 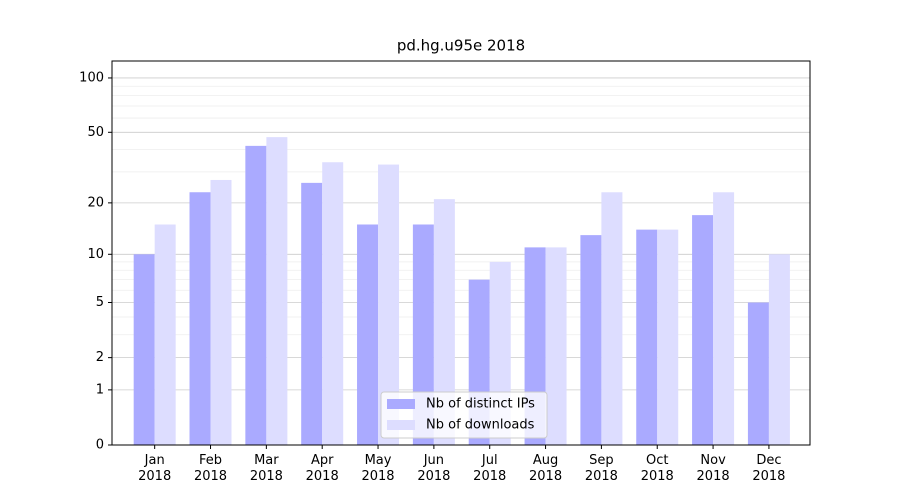 I want to click on x-tick-label: Dec 2018, so click(x=769, y=468).